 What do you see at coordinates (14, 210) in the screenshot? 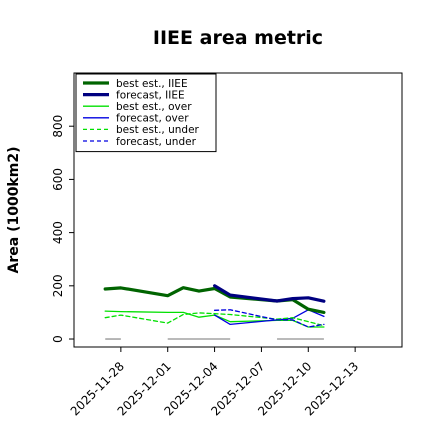
I see `y-axis-label: Area (1000km2)` at bounding box center [14, 210].